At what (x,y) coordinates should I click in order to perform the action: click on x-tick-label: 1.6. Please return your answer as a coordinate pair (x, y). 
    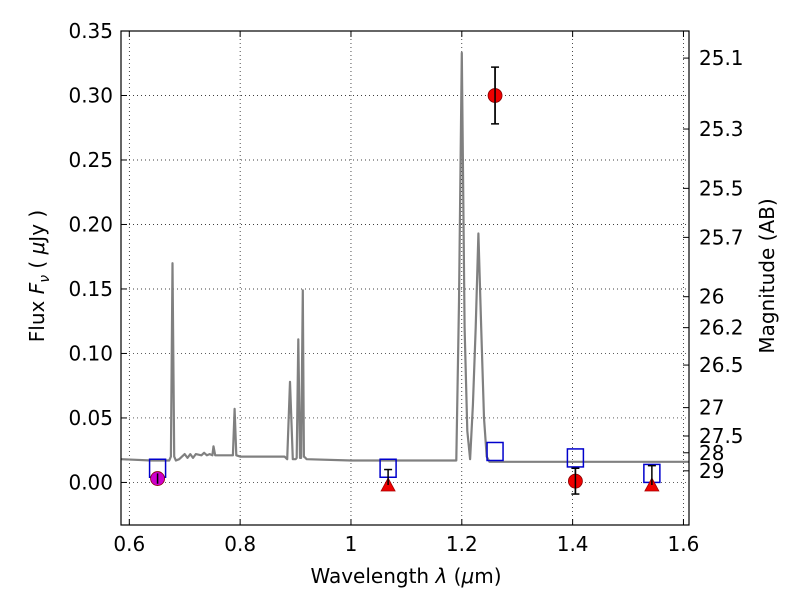
    Looking at the image, I should click on (684, 544).